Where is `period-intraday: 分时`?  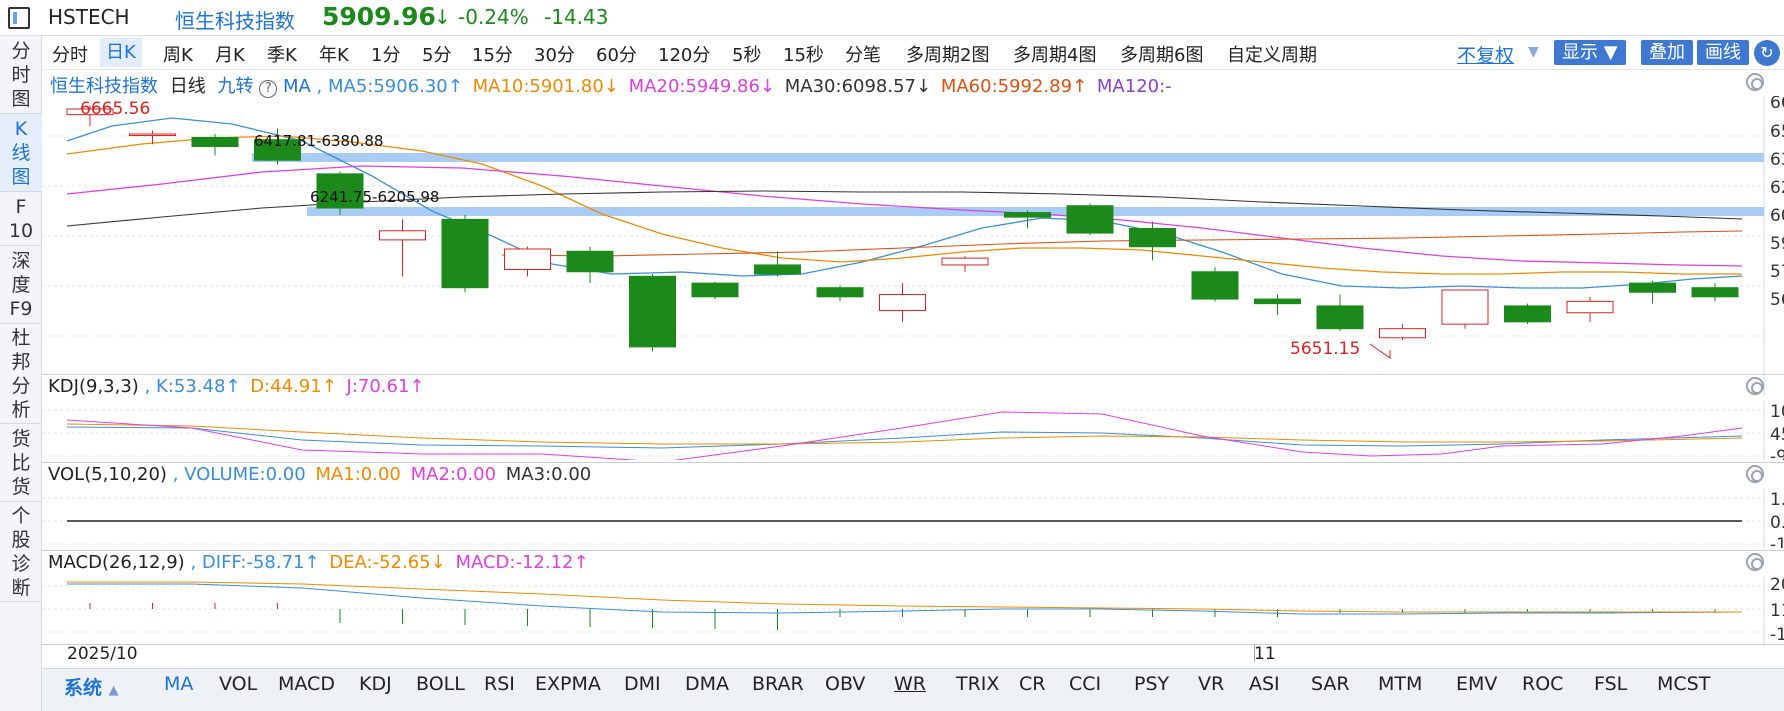
period-intraday: 分时 is located at coordinates (70, 55).